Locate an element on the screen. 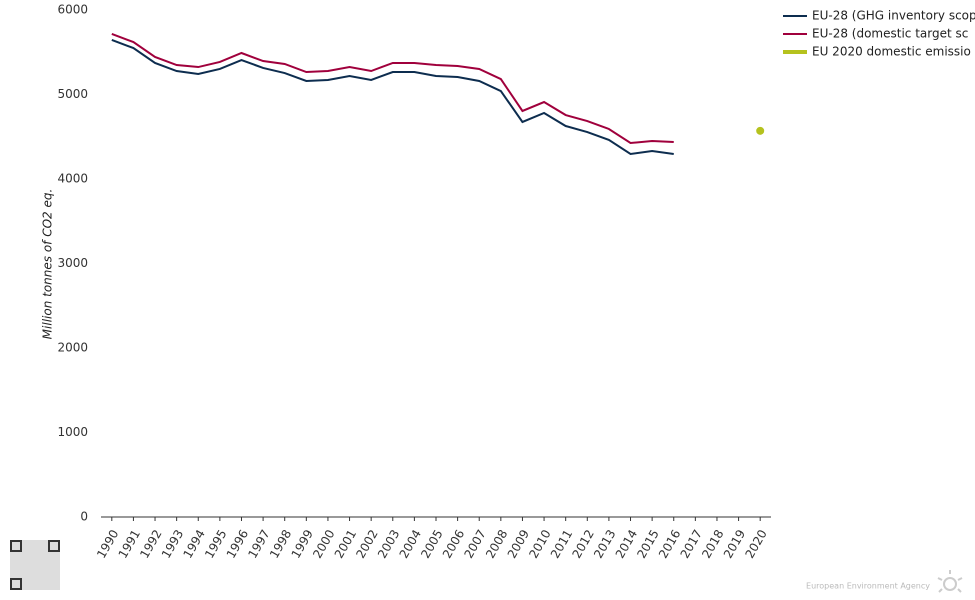  qr-background is located at coordinates (35, 565).